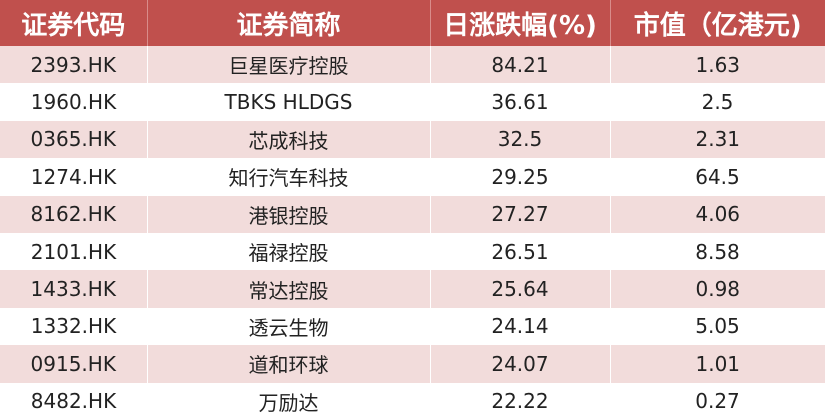  Describe the element at coordinates (717, 214) in the screenshot. I see `cell-market-cap: 4.06` at that location.